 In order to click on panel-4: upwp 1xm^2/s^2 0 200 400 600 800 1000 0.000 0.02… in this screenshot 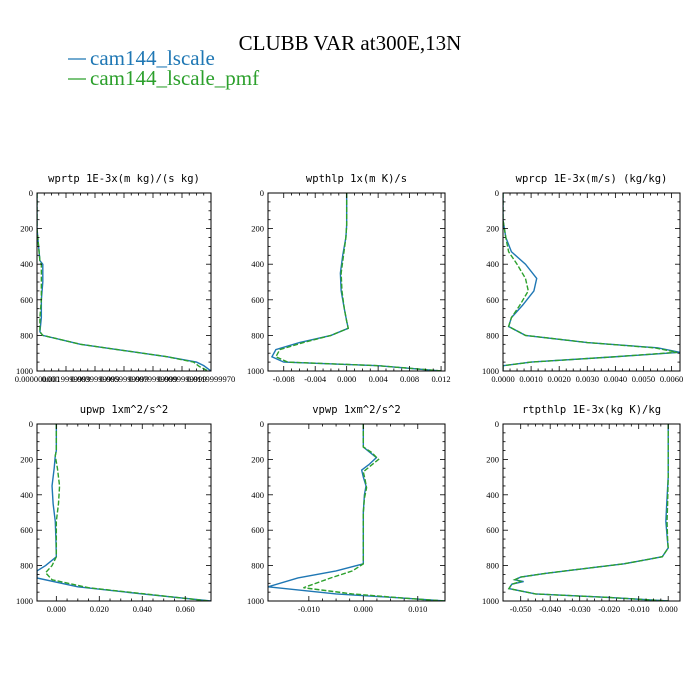, I will do `click(114, 509)`.